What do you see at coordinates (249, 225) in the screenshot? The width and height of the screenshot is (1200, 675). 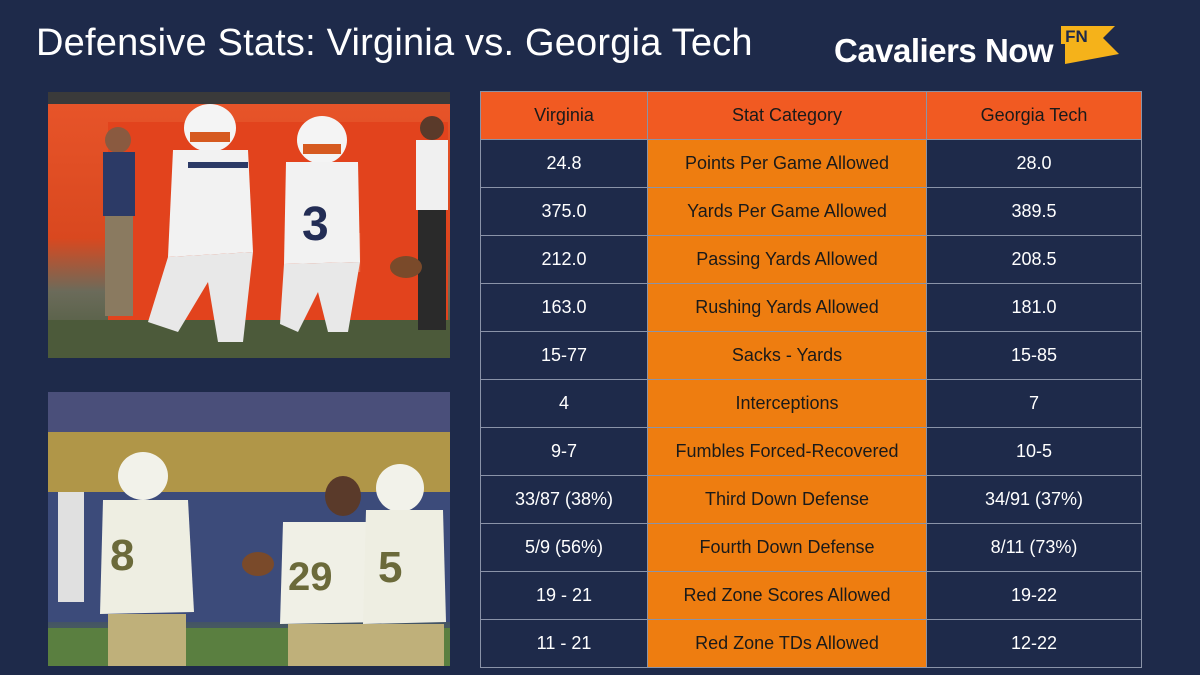 I see `virginia-players-photo: arl 3` at bounding box center [249, 225].